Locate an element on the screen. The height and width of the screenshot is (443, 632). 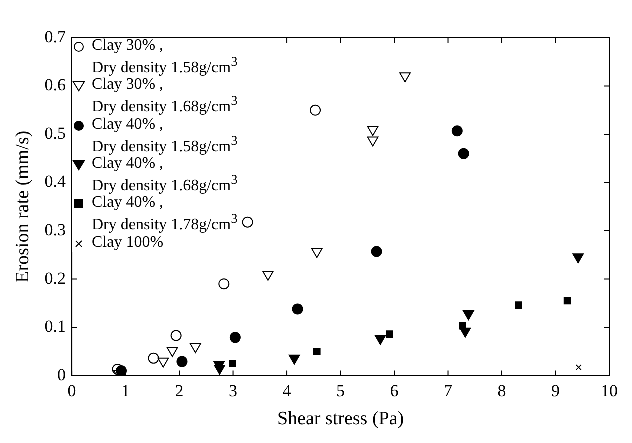
x-tick-label: 3 is located at coordinates (233, 390).